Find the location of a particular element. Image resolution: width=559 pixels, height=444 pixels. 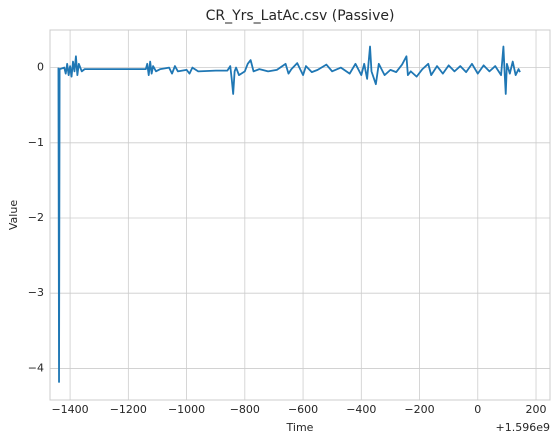

x-tick-label: 200 is located at coordinates (536, 409).